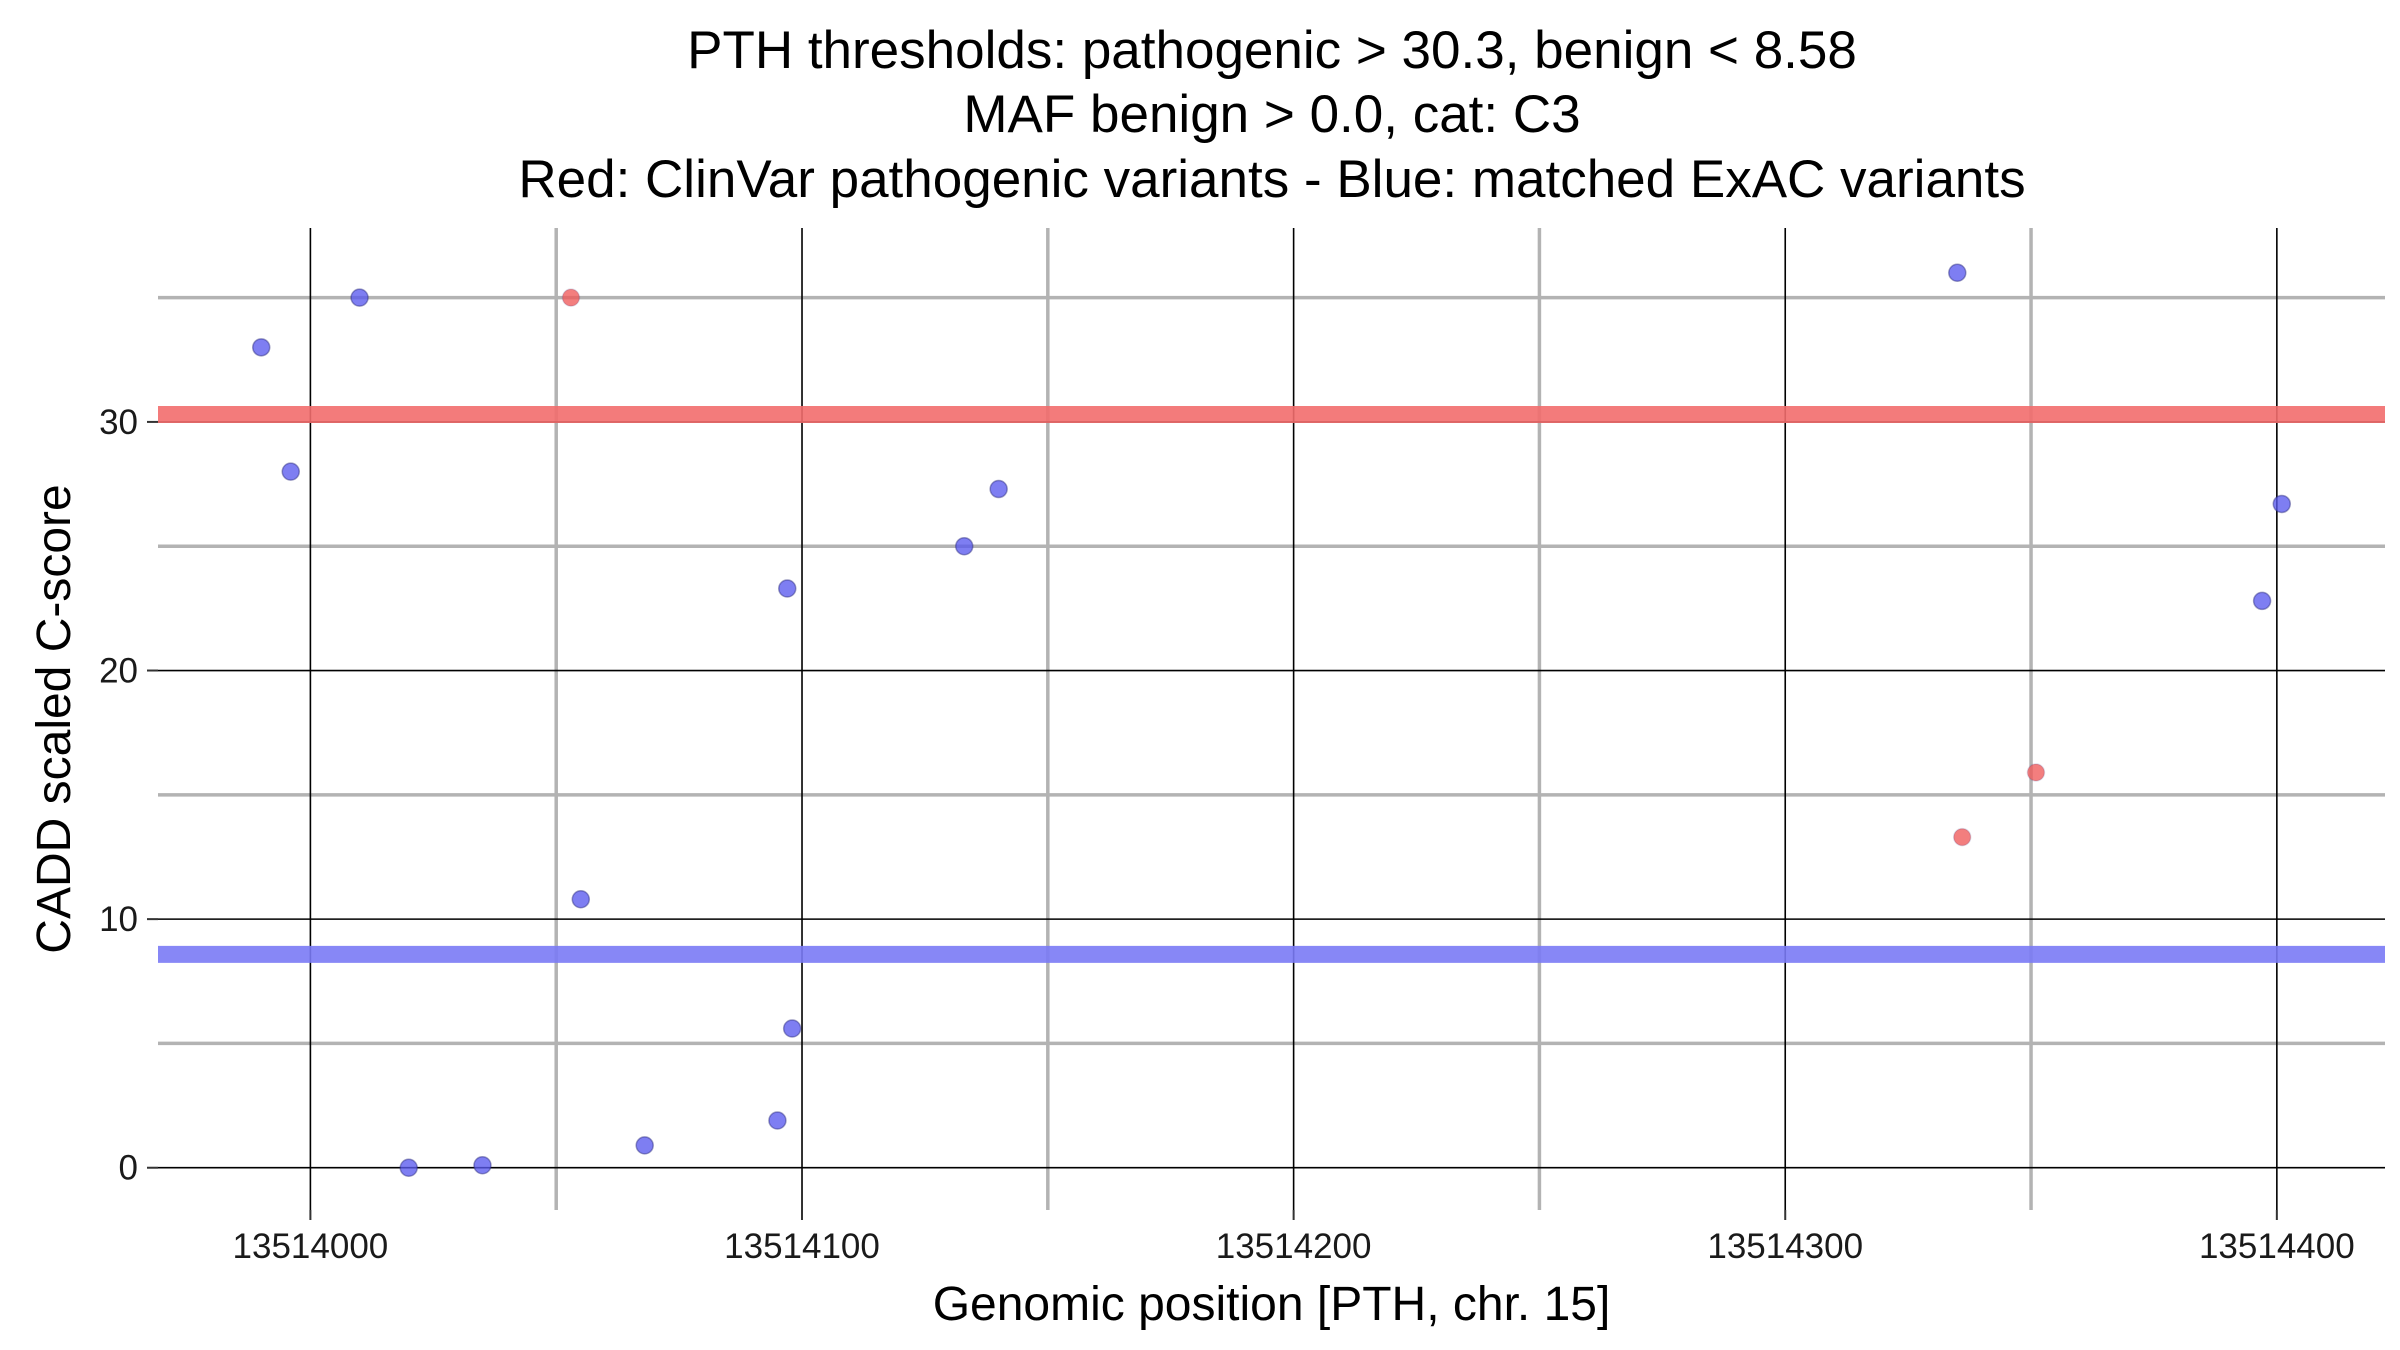 This screenshot has width=2400, height=1350. What do you see at coordinates (128, 795) in the screenshot?
I see `y-axis: 0 10 20 30` at bounding box center [128, 795].